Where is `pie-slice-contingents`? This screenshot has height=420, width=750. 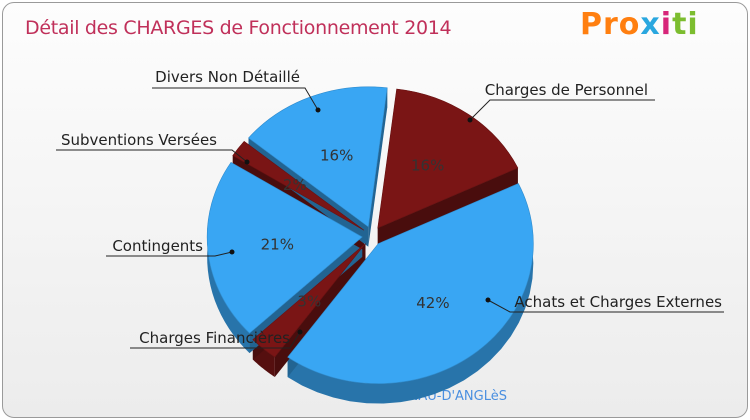
pie-slice-contingents is located at coordinates (284, 247).